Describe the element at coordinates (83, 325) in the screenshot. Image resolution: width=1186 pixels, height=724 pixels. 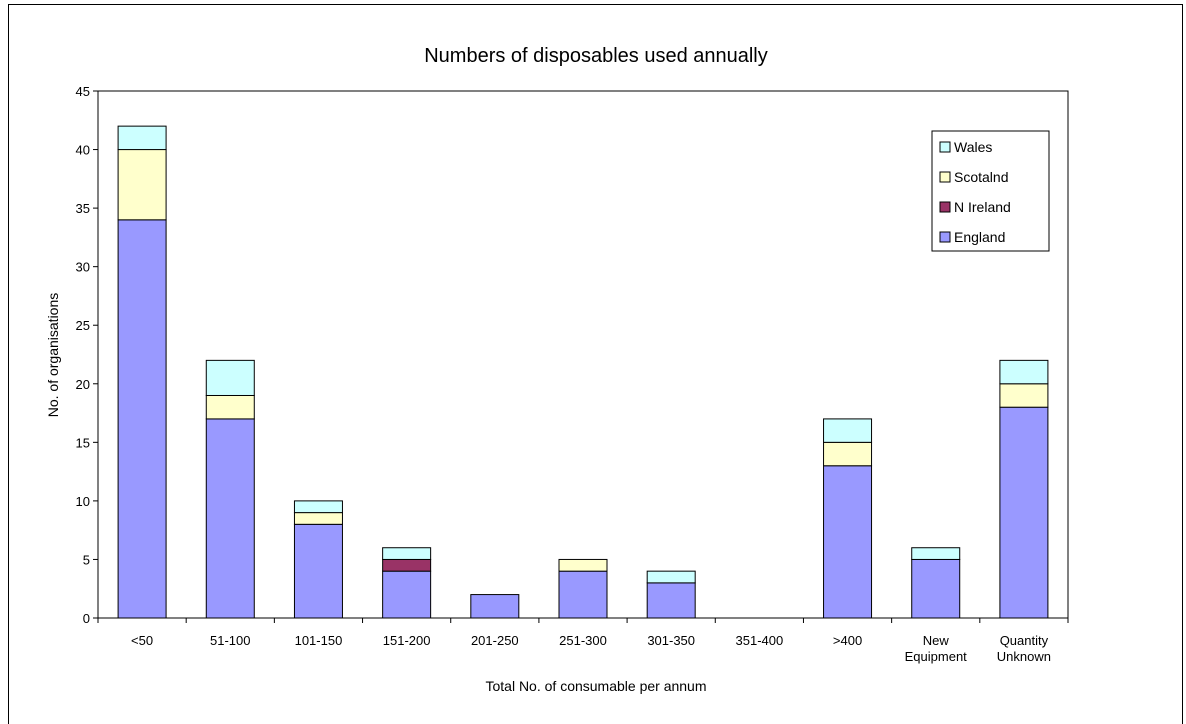
I see `y-tick-label: 25` at that location.